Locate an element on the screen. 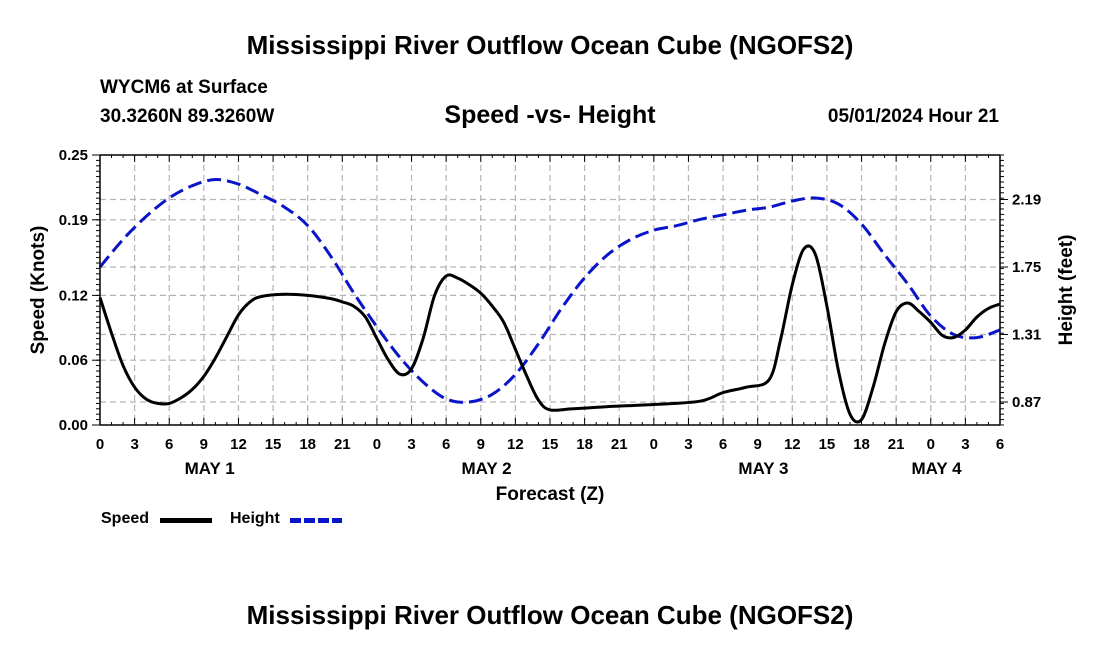  legend-speed-label: Speed is located at coordinates (125, 518).